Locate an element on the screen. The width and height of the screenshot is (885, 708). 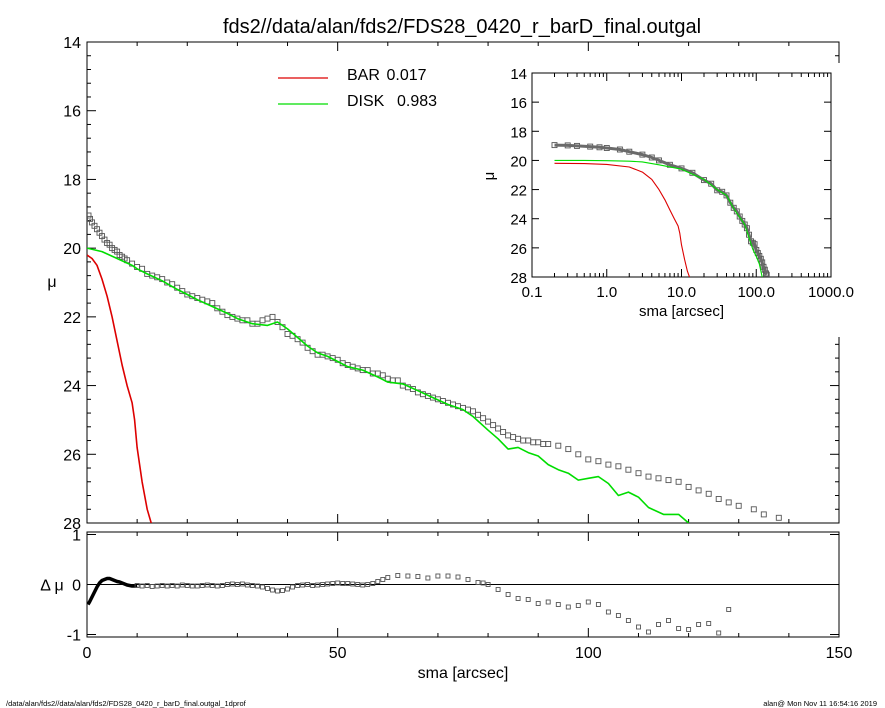
inset-series-line-disk is located at coordinates (658, 218).